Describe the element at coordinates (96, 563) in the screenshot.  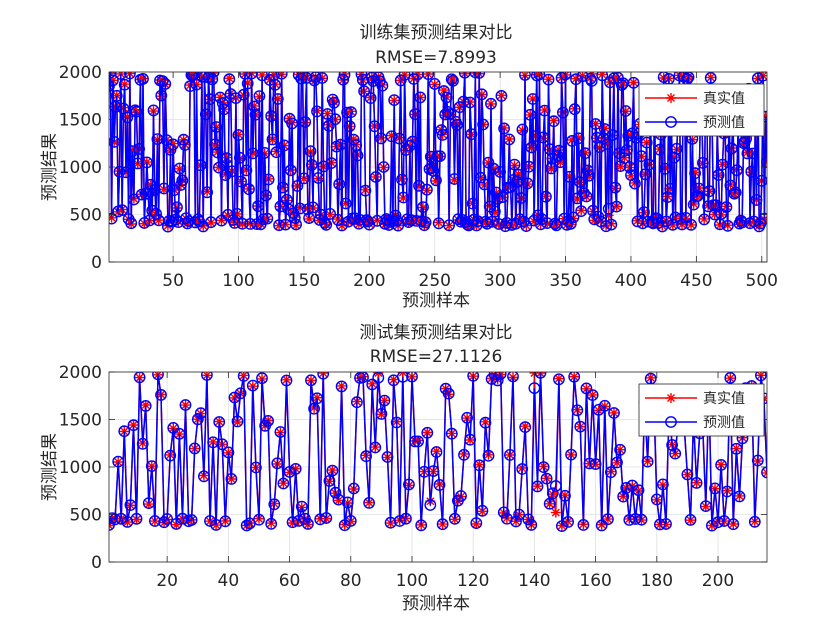
I see `test-y-tick-label: 0` at that location.